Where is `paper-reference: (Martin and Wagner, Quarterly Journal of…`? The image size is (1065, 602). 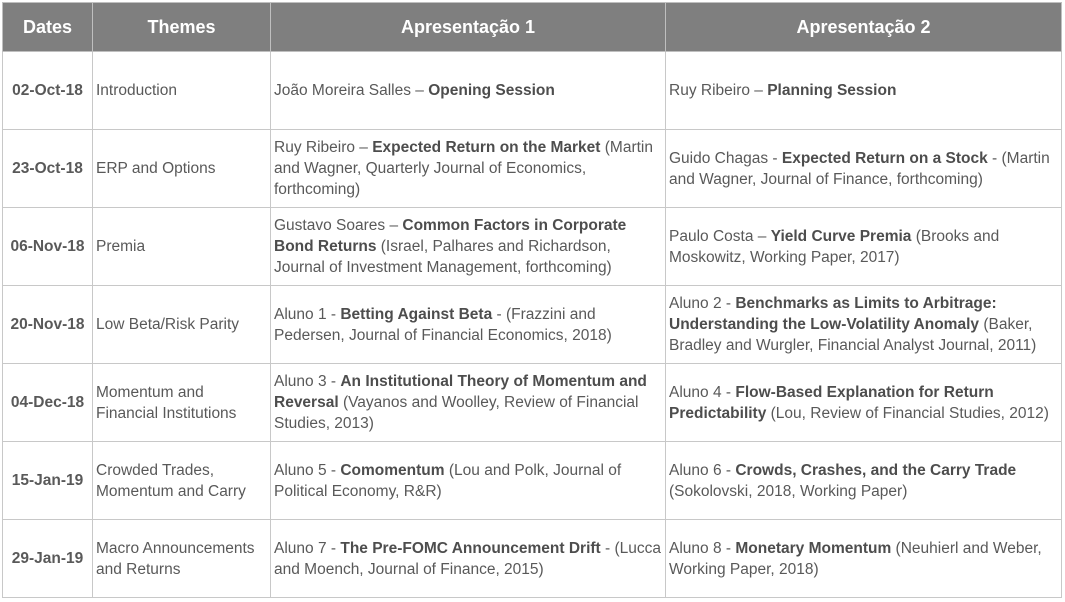 paper-reference: (Martin and Wagner, Quarterly Journal of… is located at coordinates (464, 168).